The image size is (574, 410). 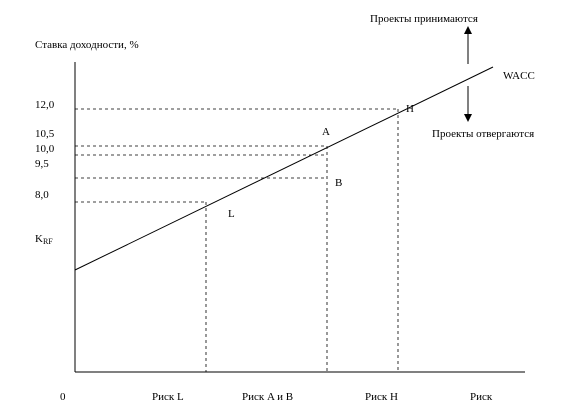 I want to click on x-label: Риск A и B, so click(x=267, y=397).